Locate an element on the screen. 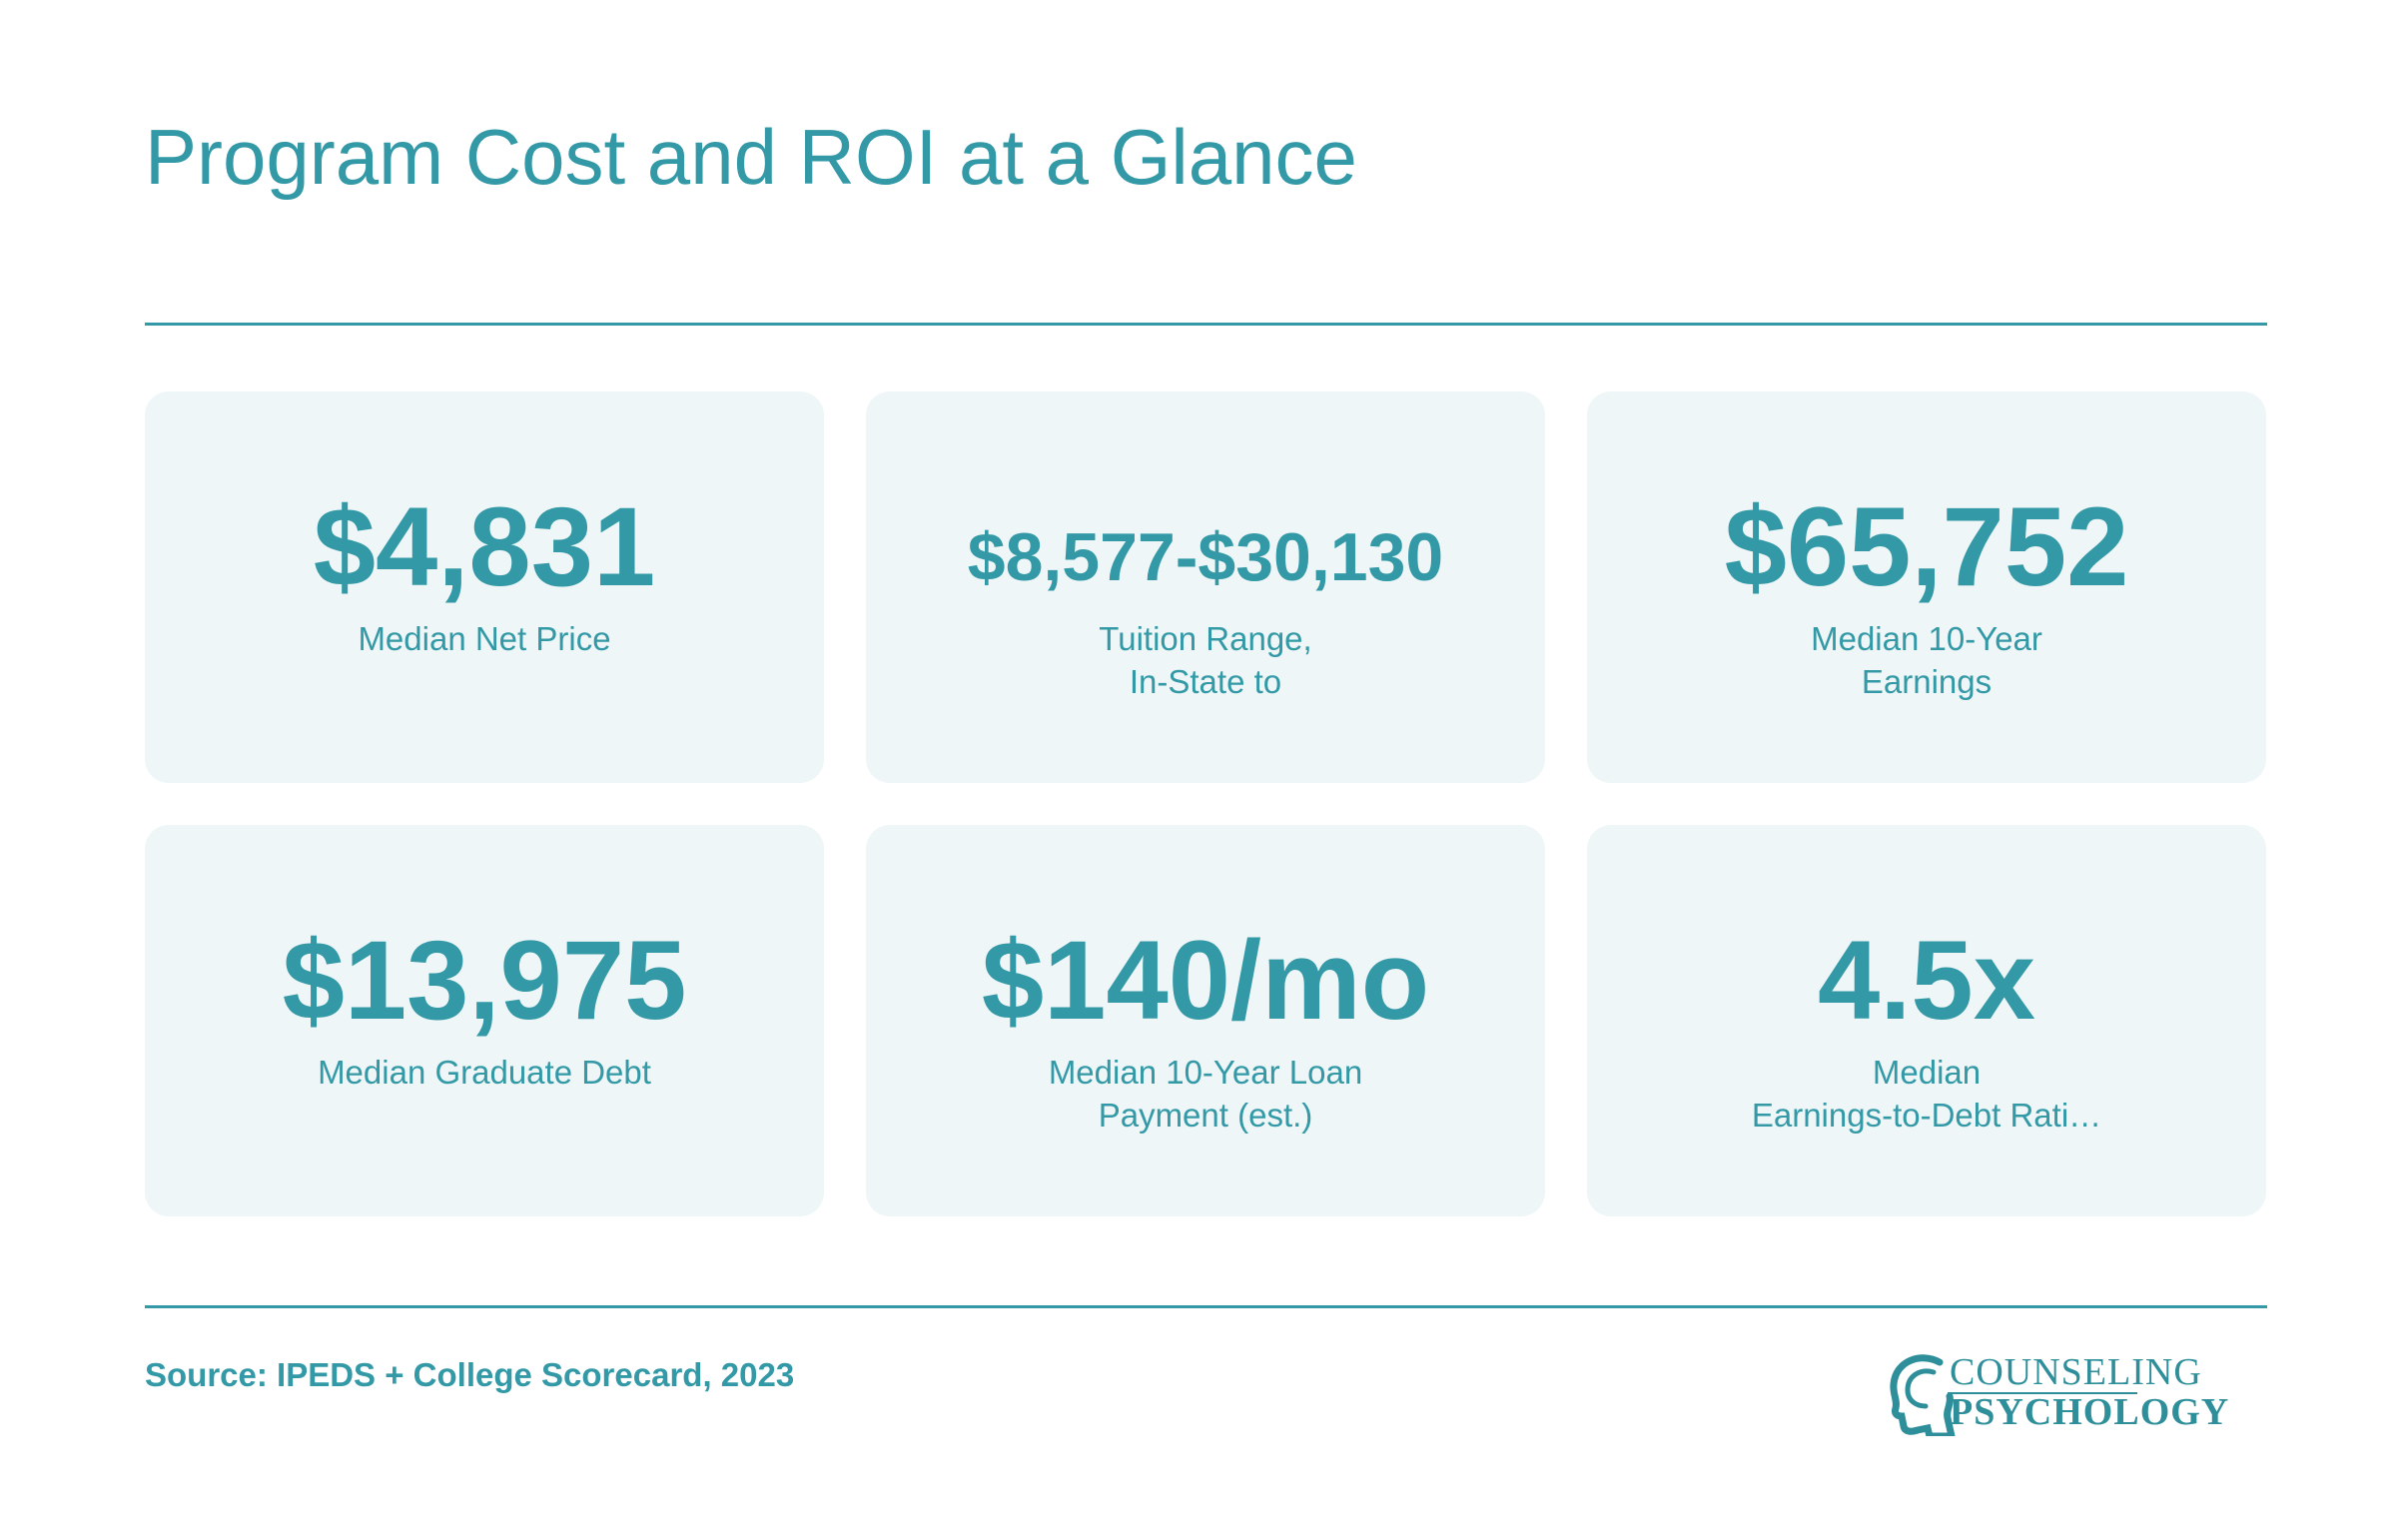 The image size is (2397, 1540). stat-label: Median Net Price is located at coordinates (484, 638).